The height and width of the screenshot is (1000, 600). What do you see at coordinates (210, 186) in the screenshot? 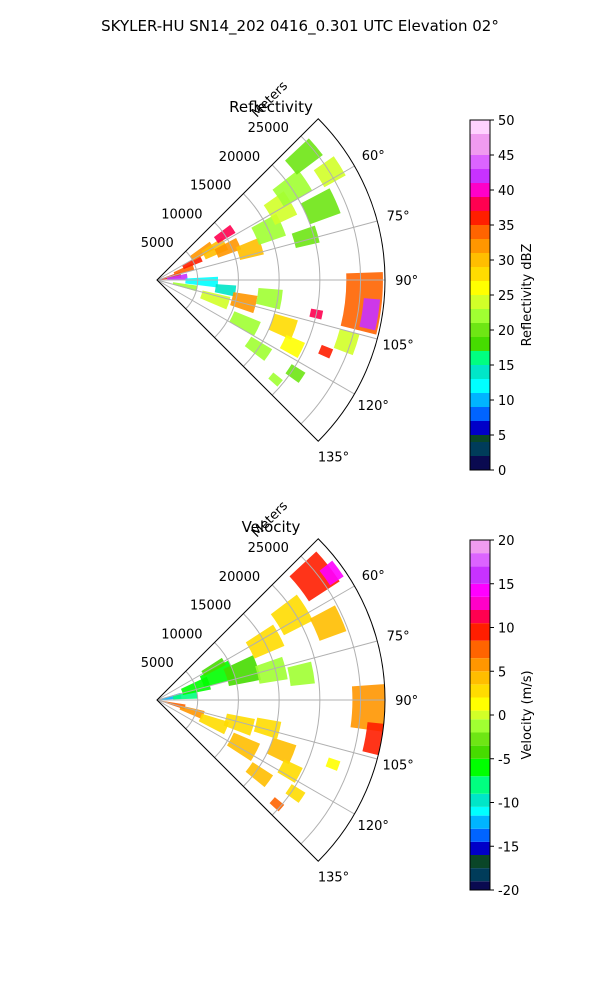
I see `range-tick-label: 15000` at bounding box center [210, 186].